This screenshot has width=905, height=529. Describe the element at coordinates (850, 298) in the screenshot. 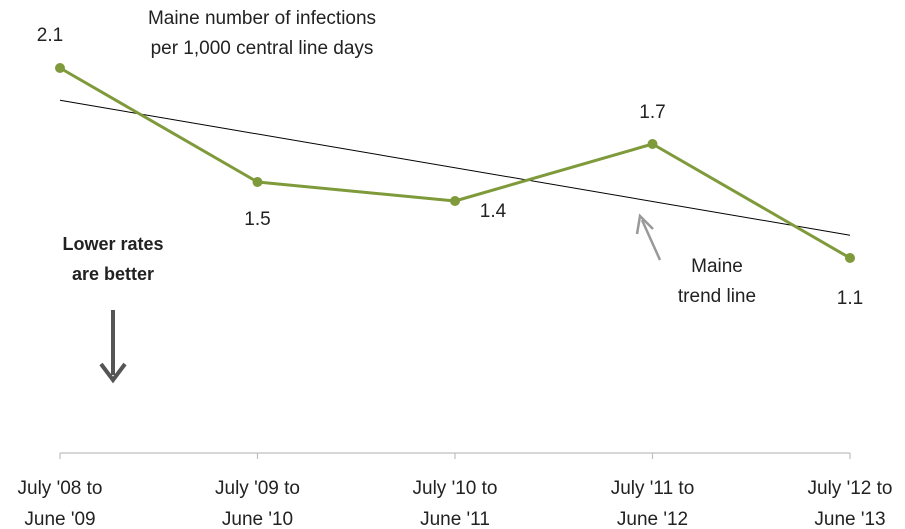

I see `data-label: 1.1` at that location.